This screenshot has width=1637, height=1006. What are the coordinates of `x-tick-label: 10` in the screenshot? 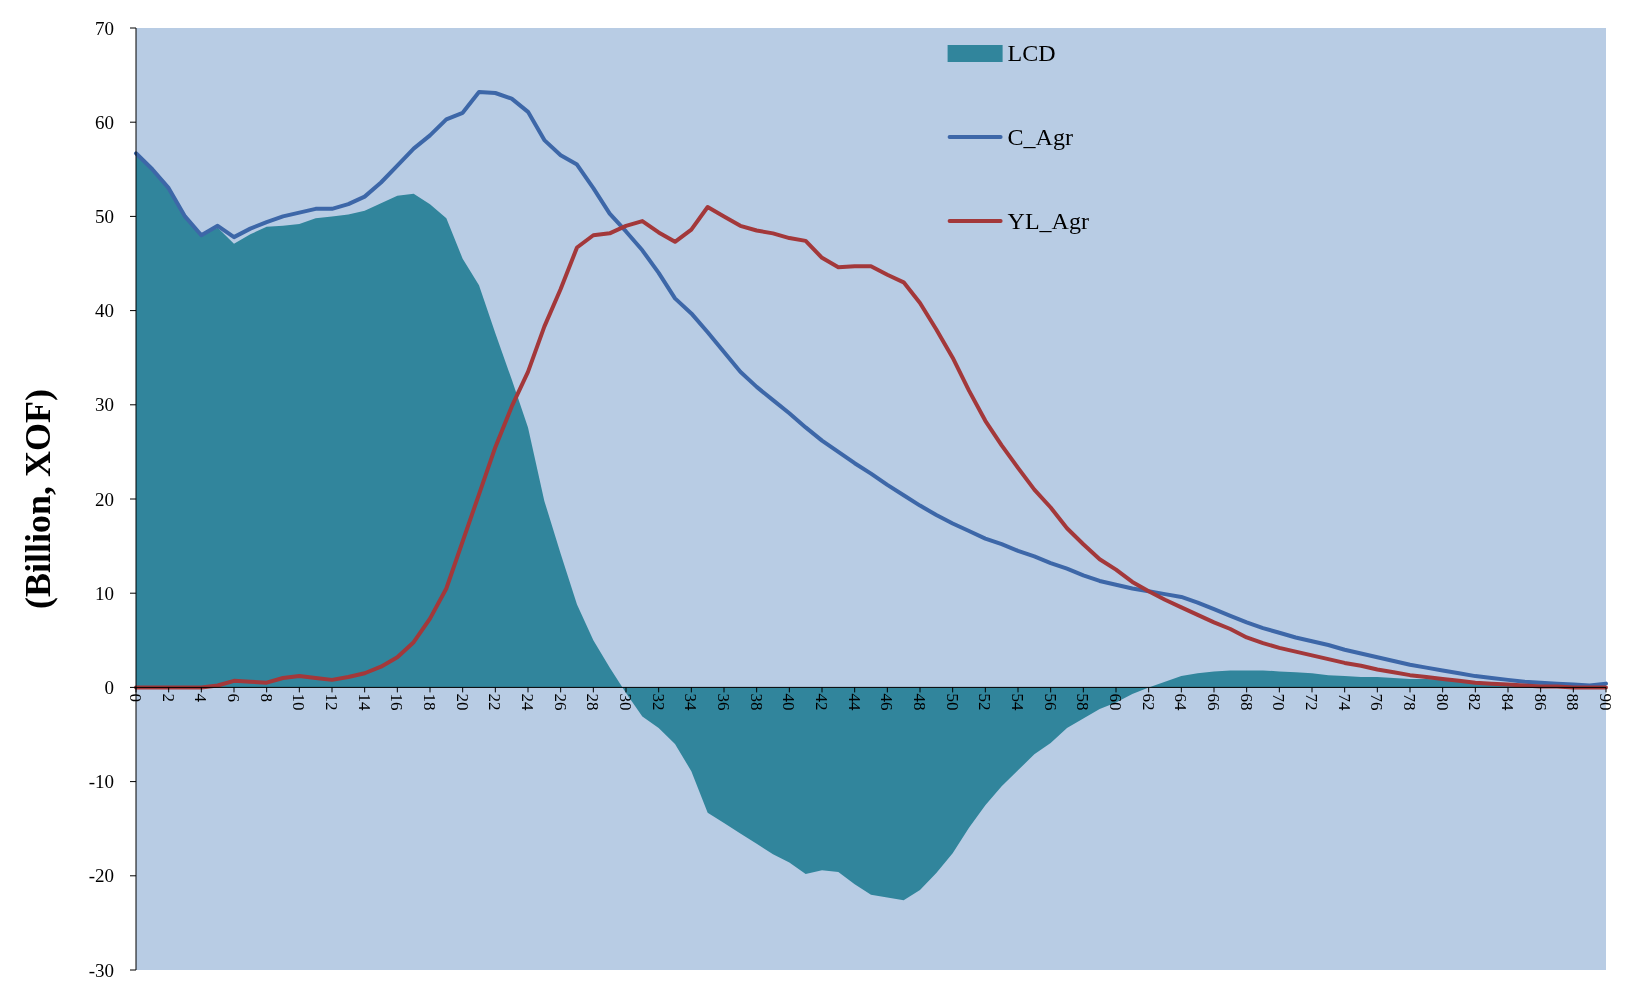 It's located at (299, 702).